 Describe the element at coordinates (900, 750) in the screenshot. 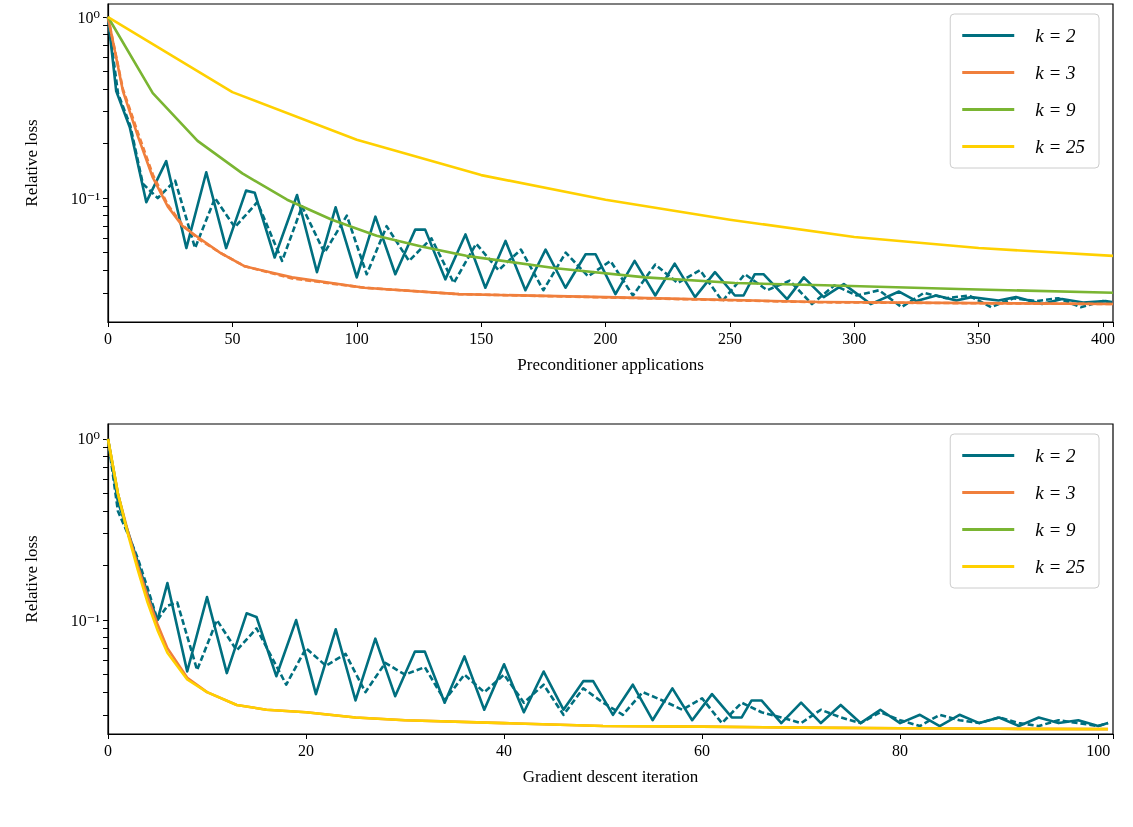

I see `x-tick-label: 80` at that location.